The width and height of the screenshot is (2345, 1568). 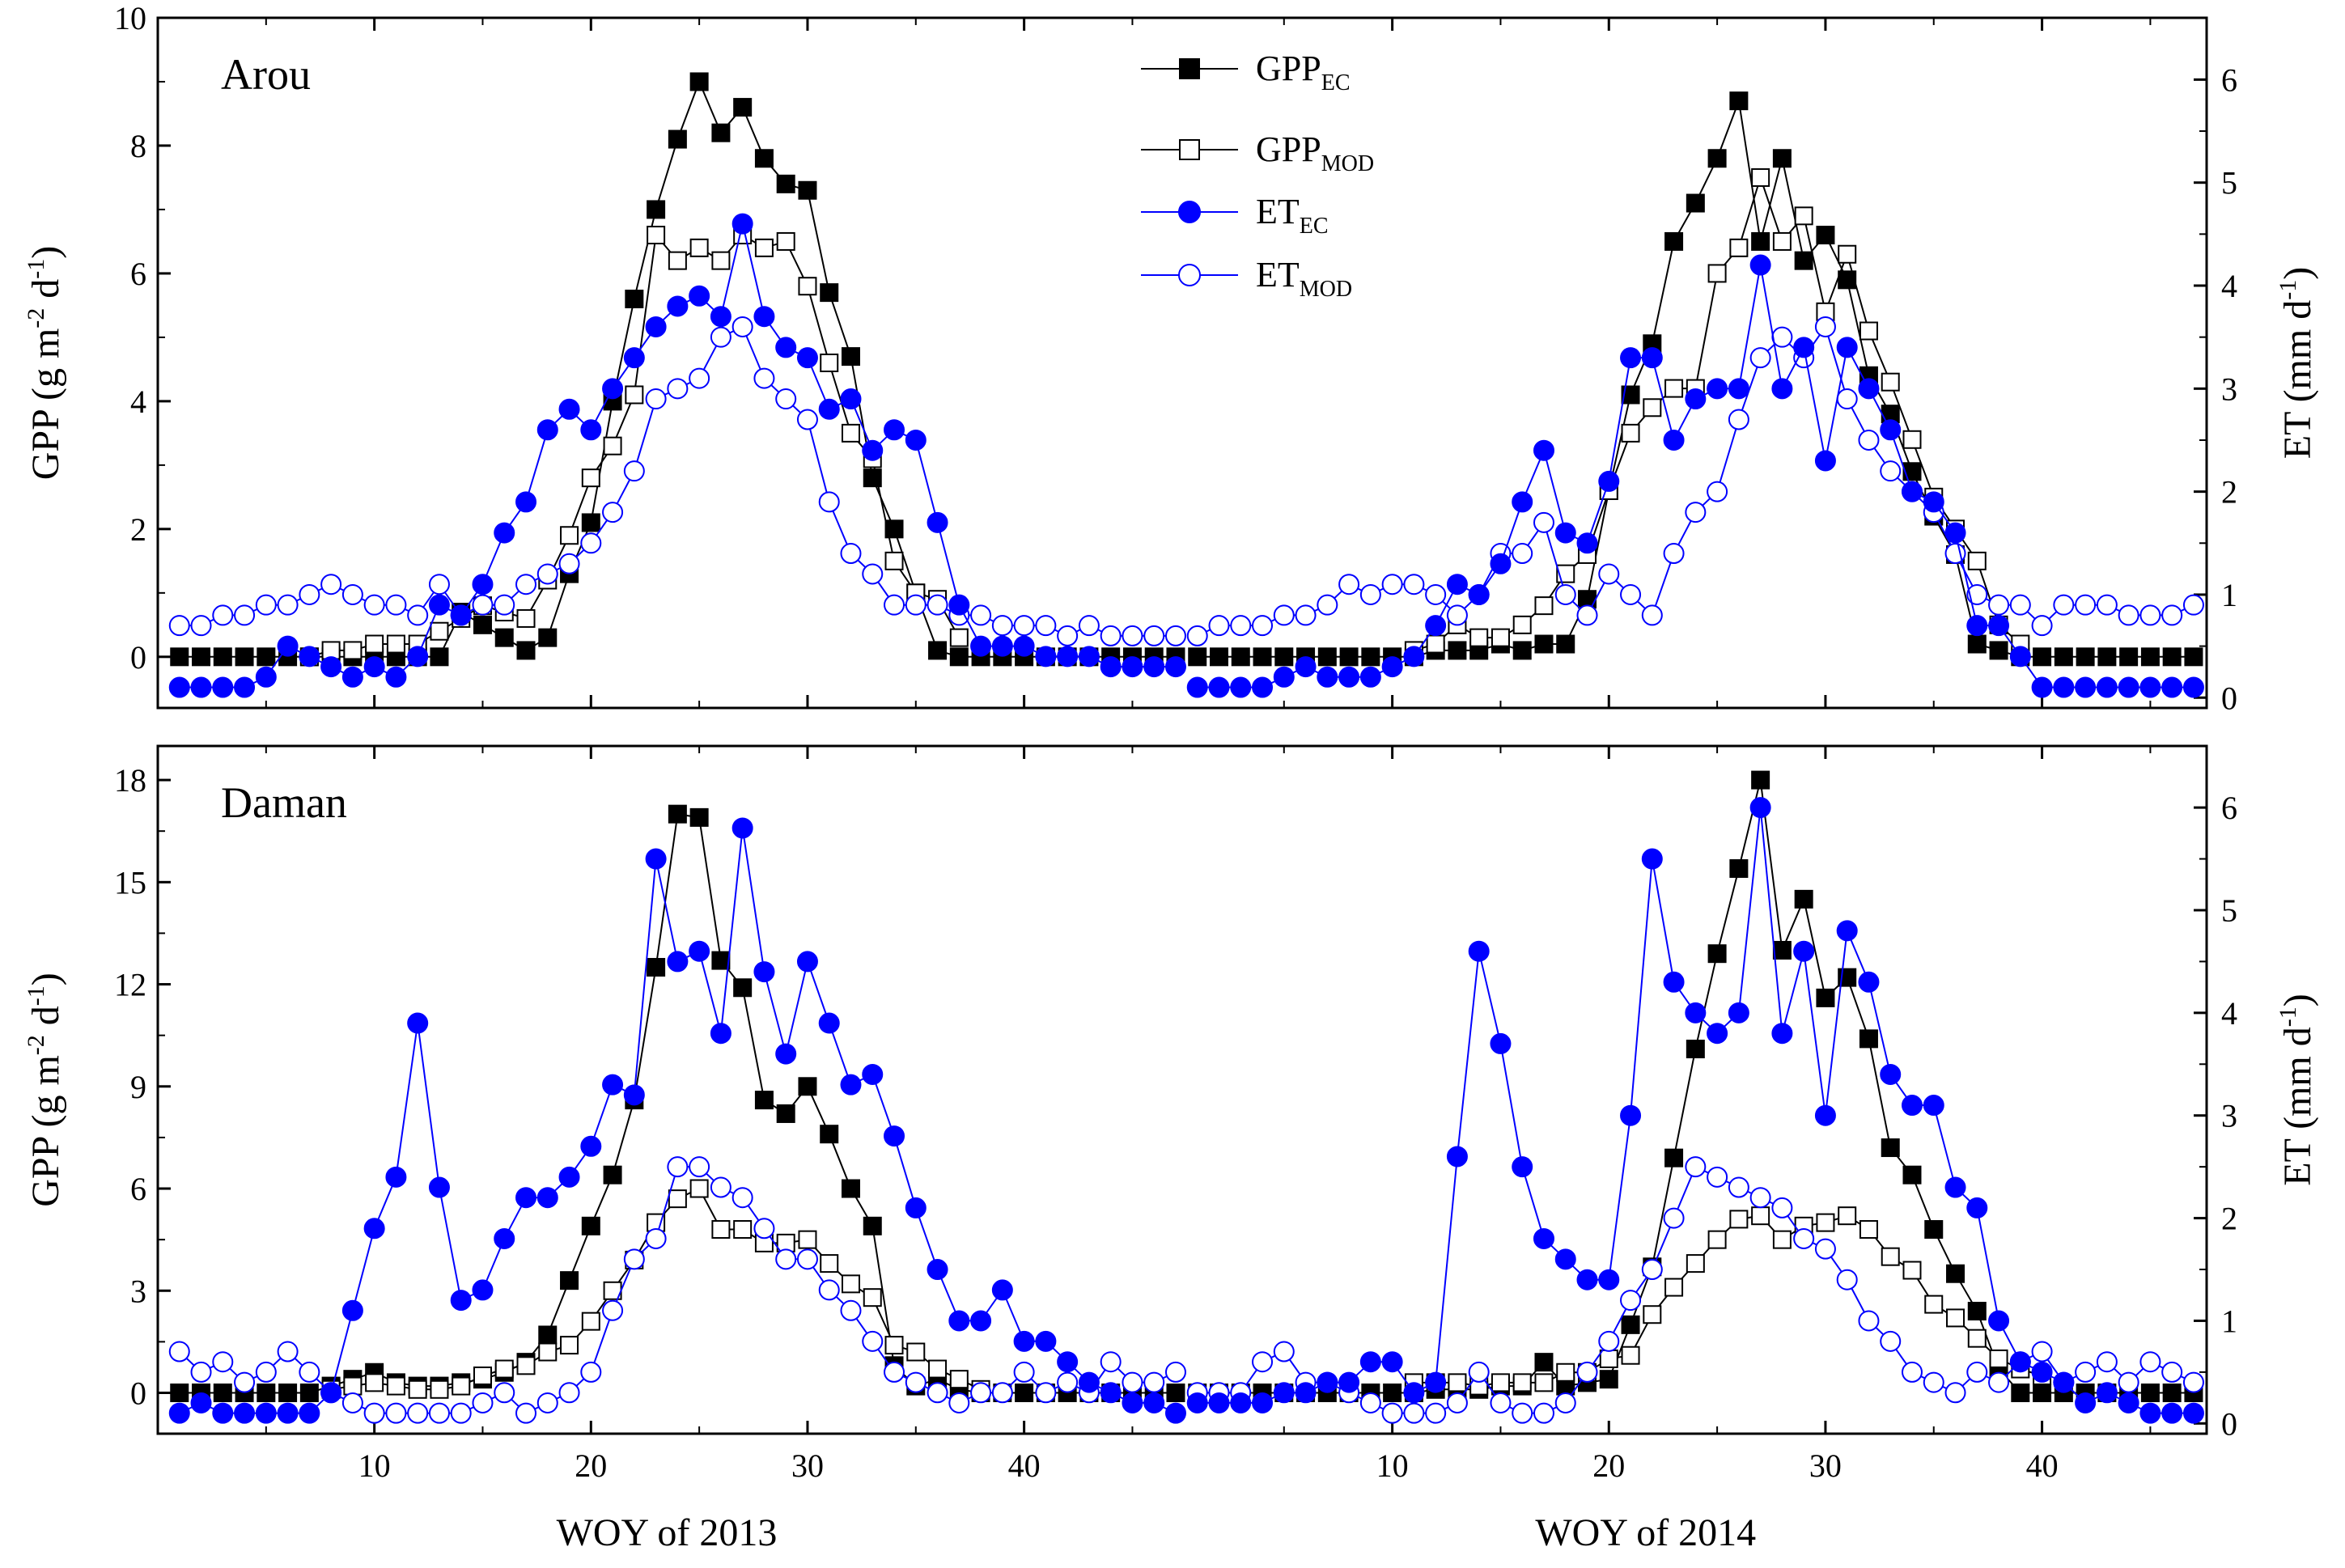 What do you see at coordinates (2229, 911) in the screenshot?
I see `y-right-tick-label: 5` at bounding box center [2229, 911].